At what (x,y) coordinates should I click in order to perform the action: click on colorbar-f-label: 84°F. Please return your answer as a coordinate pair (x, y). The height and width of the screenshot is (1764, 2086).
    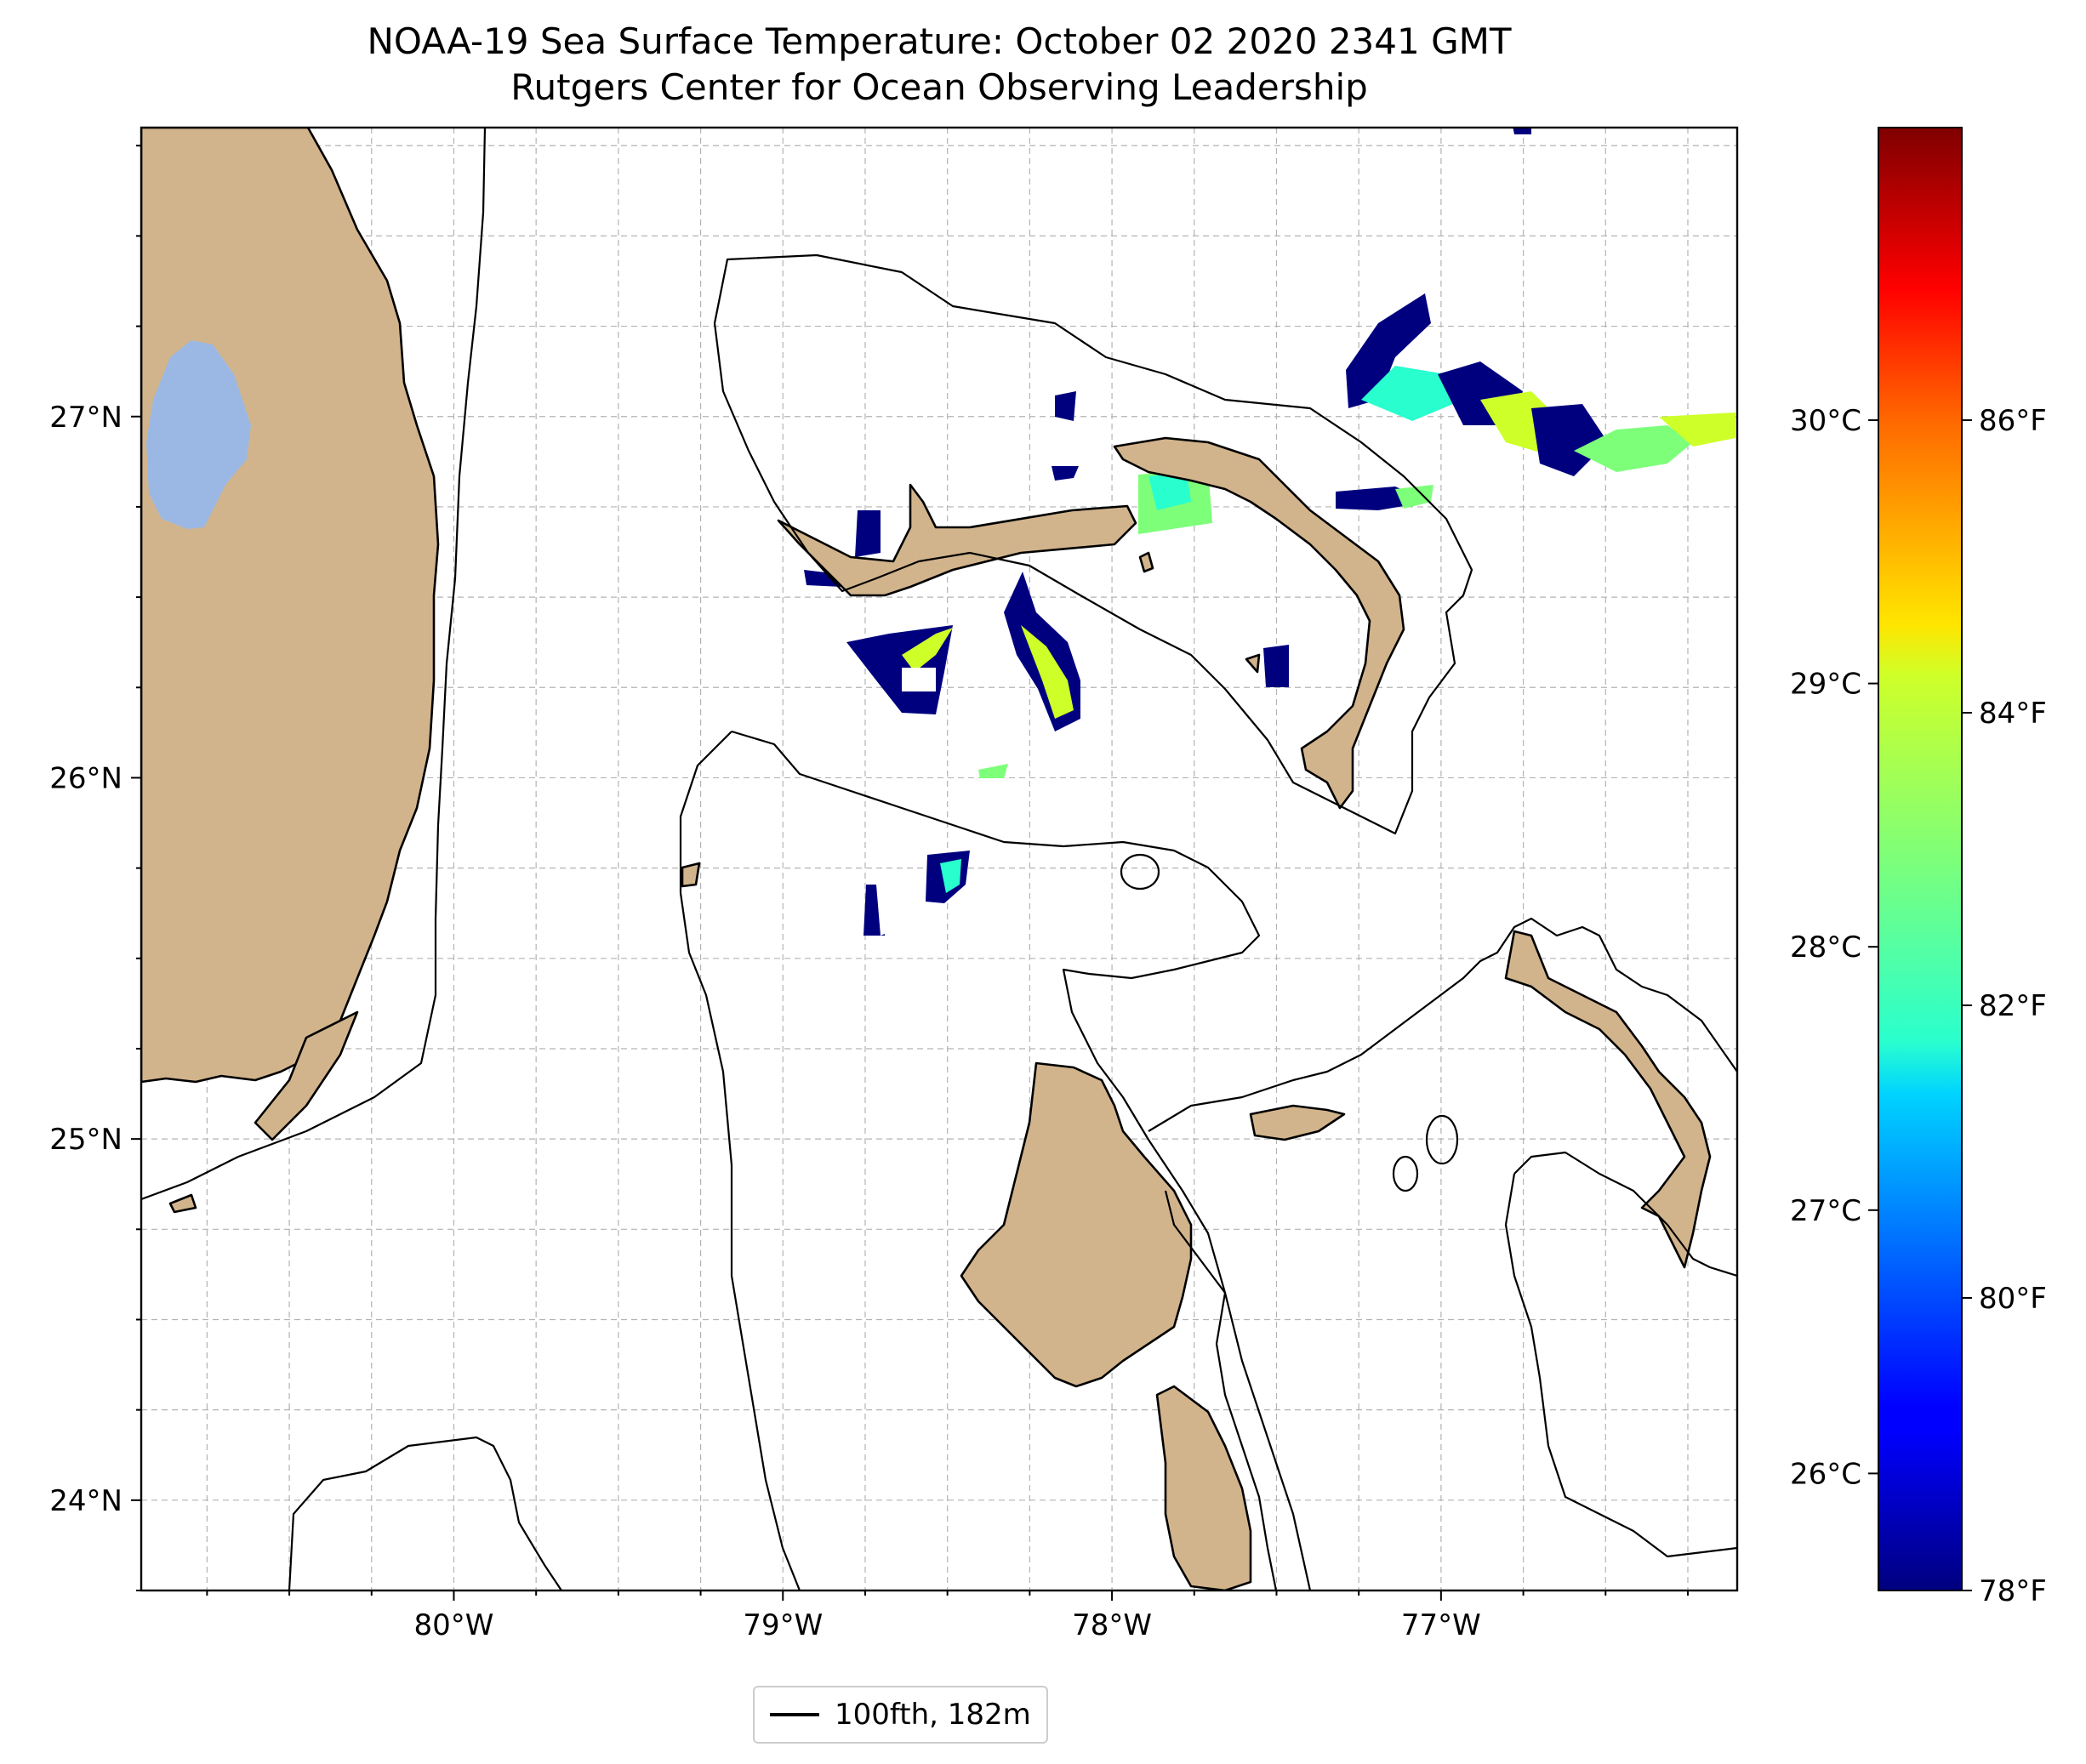
    Looking at the image, I should click on (2013, 714).